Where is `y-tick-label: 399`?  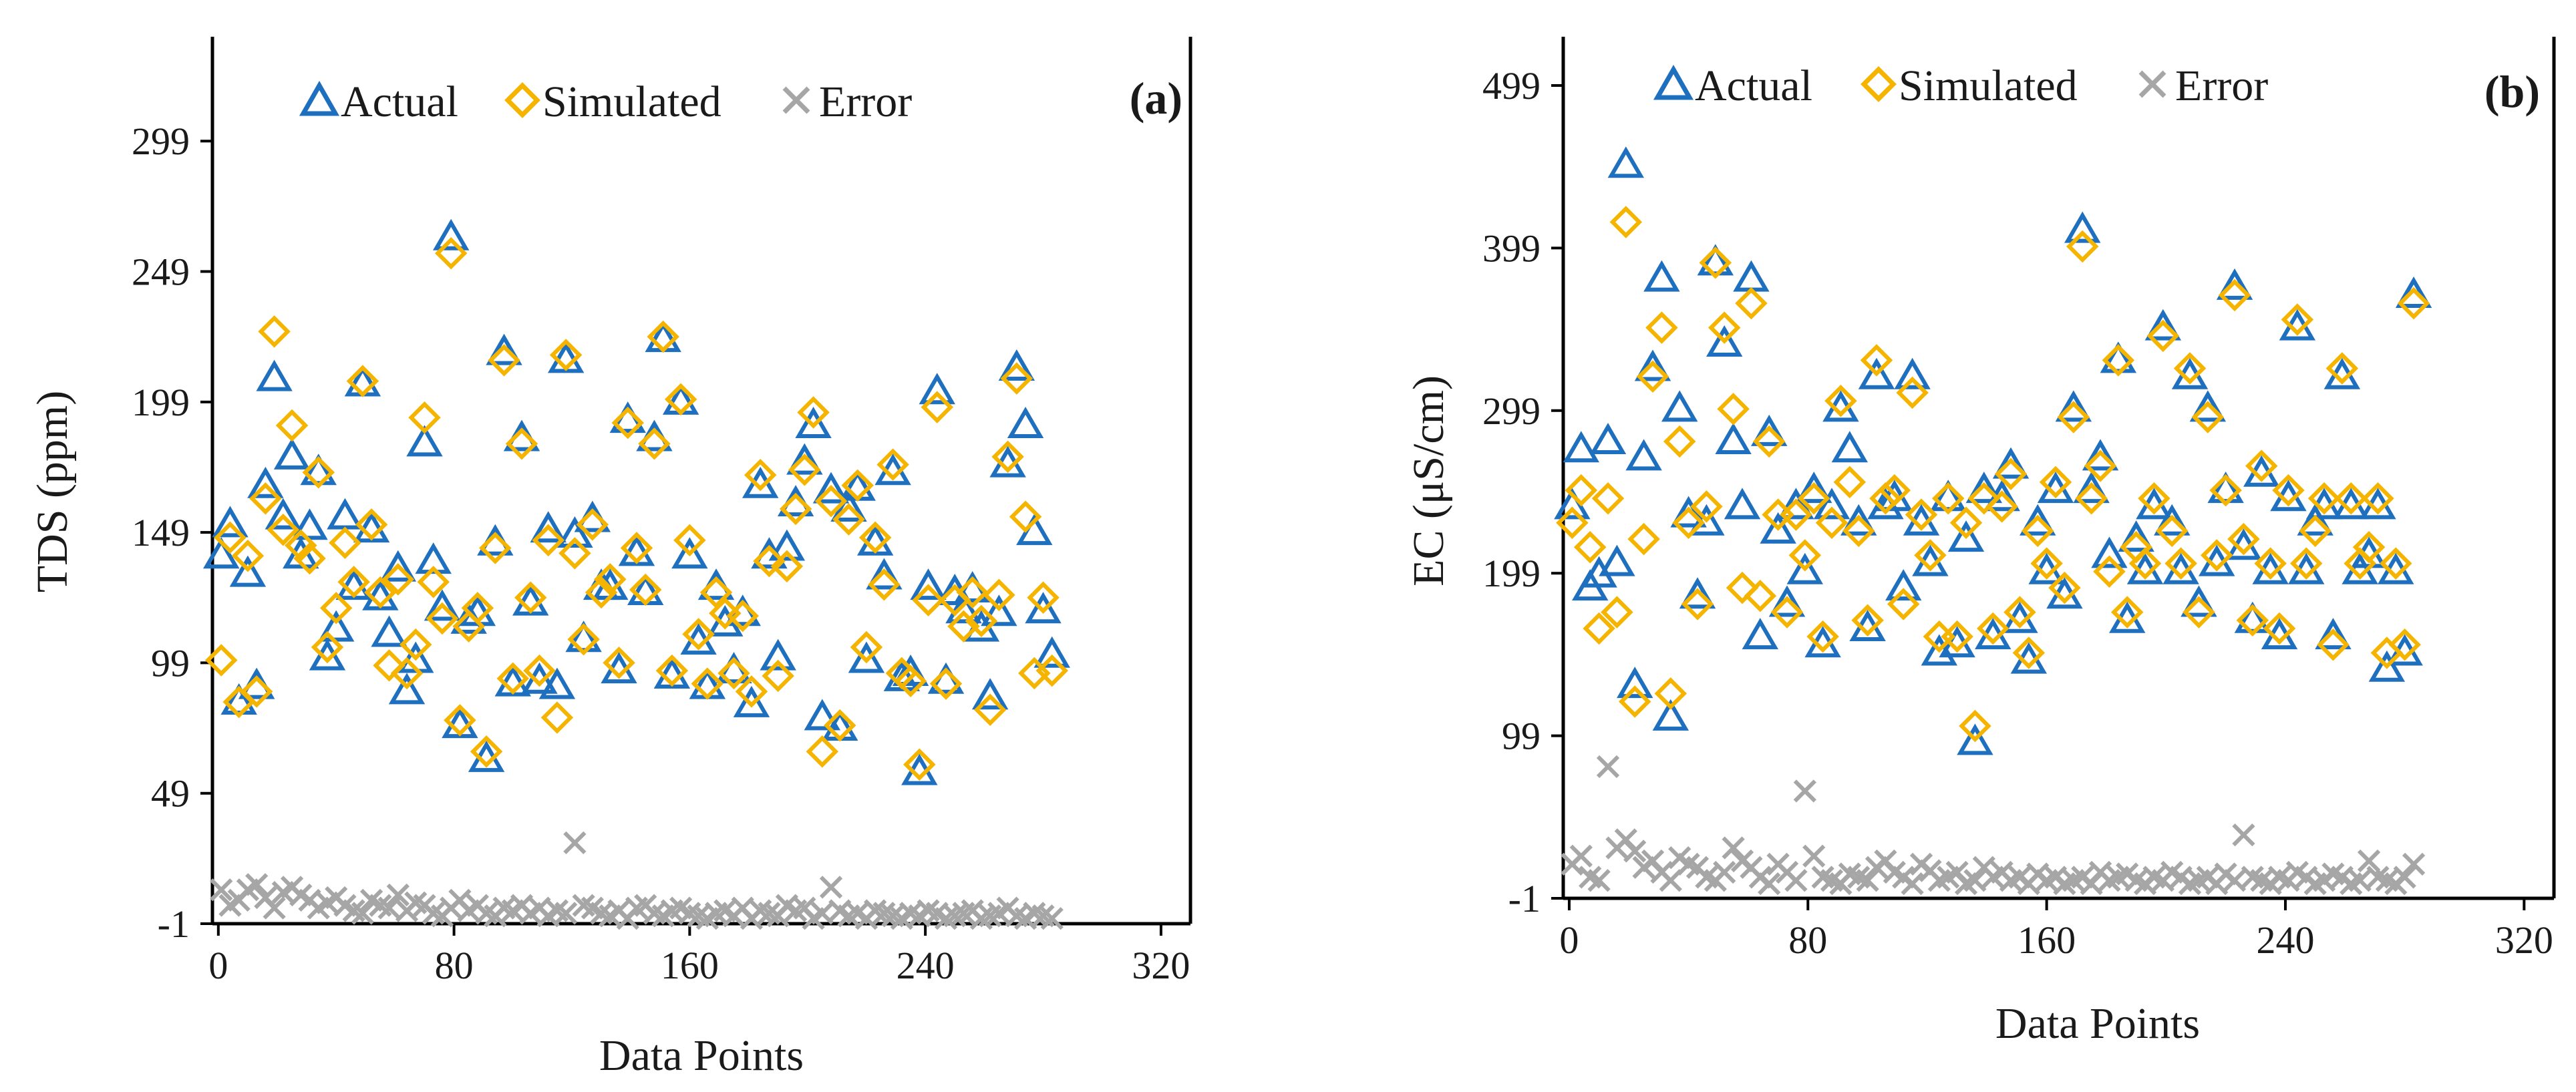
y-tick-label: 399 is located at coordinates (1511, 248).